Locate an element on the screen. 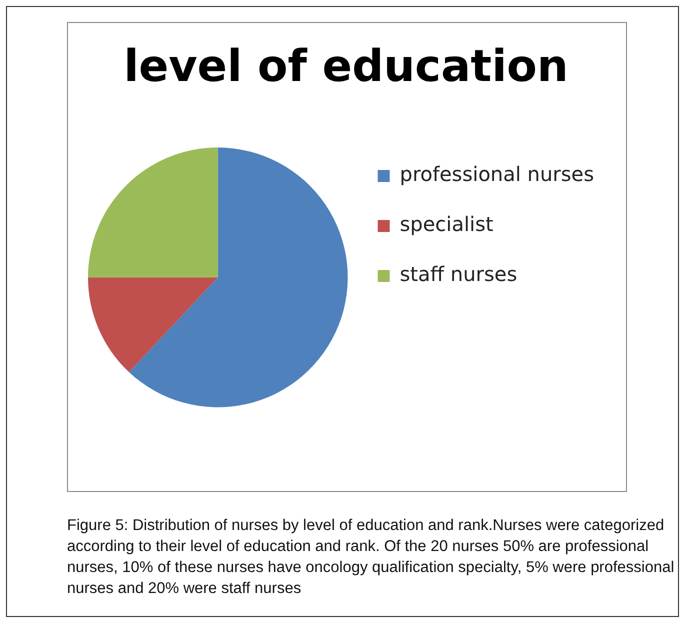  legend-label: staff nurses is located at coordinates (459, 274).